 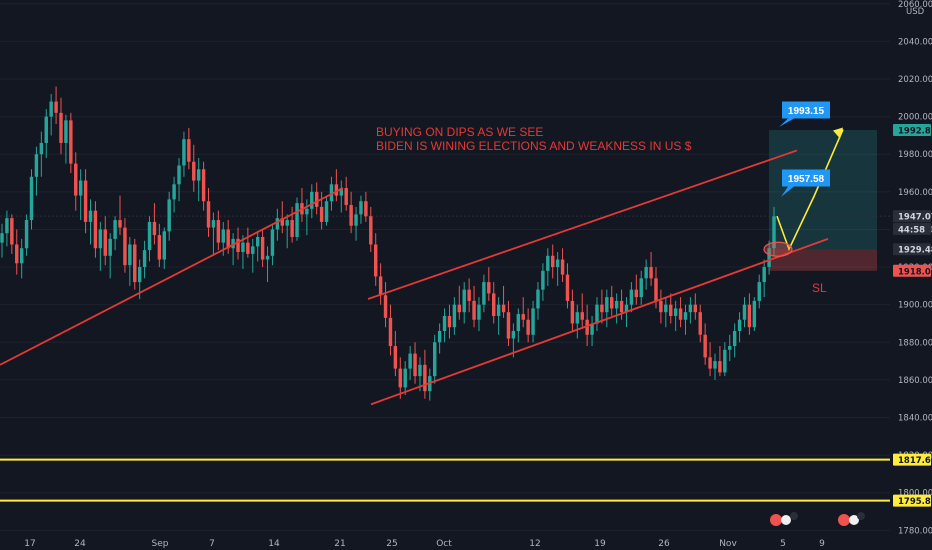 I want to click on price-badge-label: 44:58, so click(x=911, y=230).